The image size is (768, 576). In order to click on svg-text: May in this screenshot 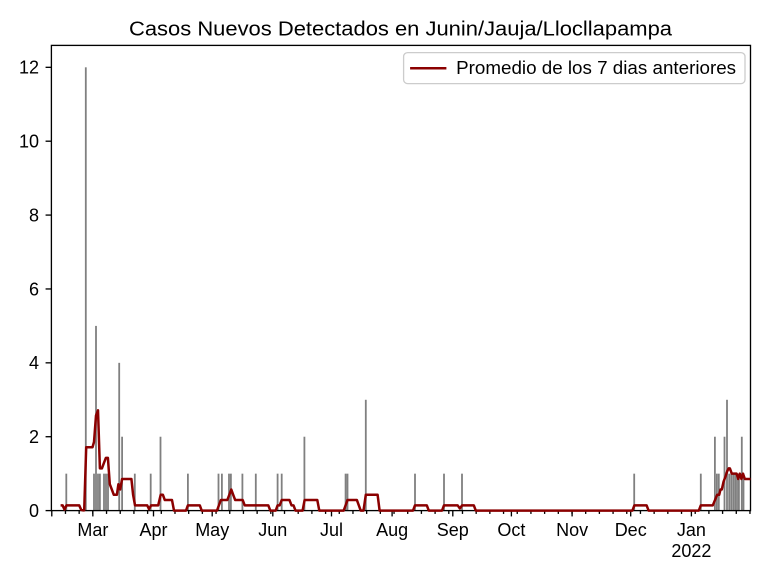, I will do `click(212, 530)`.